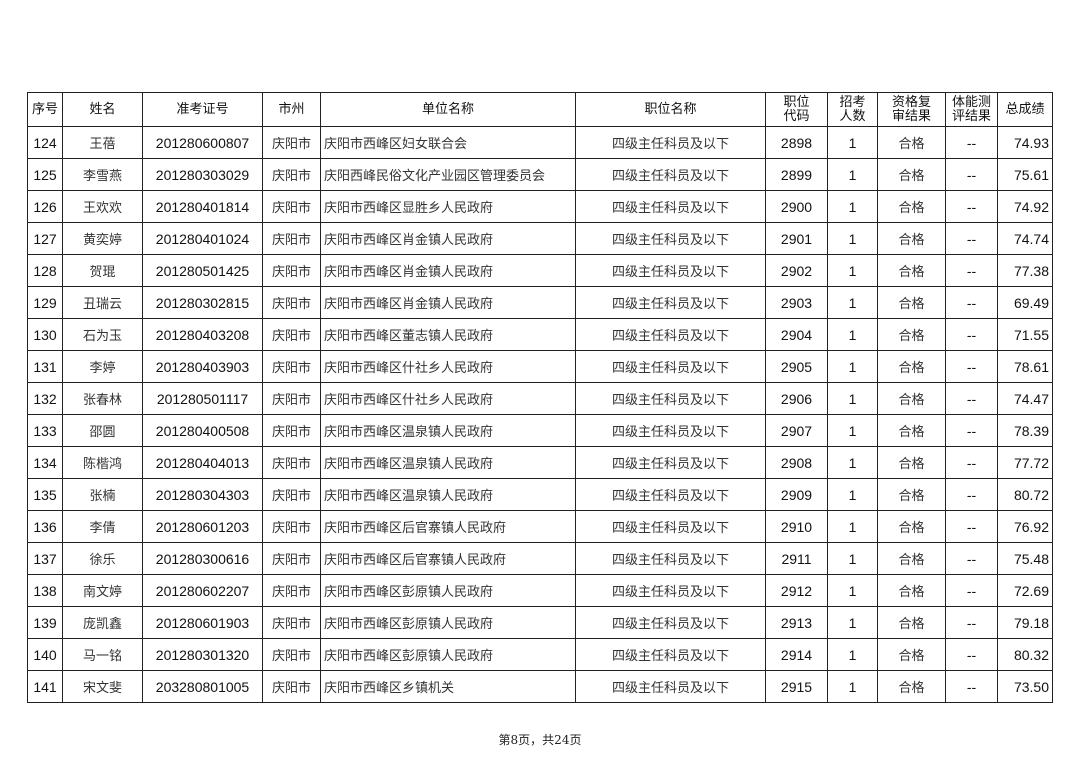  What do you see at coordinates (202, 622) in the screenshot?
I see `cell-exam-id: 201280601903` at bounding box center [202, 622].